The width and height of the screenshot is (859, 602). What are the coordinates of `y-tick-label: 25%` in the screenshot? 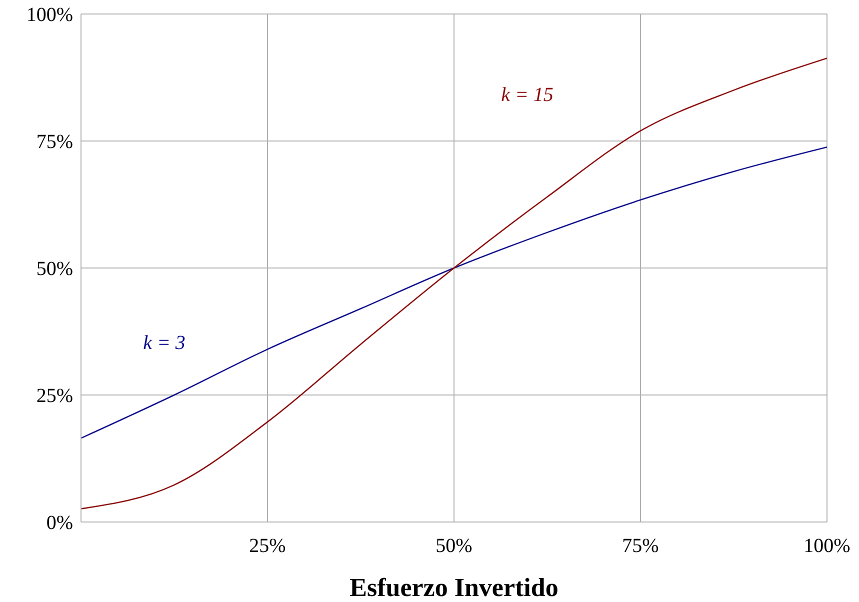 It's located at (54, 396).